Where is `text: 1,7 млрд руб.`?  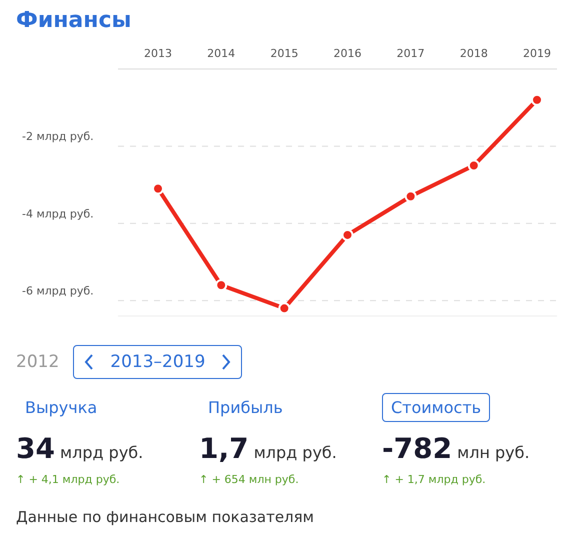
text: 1,7 млрд руб. is located at coordinates (268, 448).